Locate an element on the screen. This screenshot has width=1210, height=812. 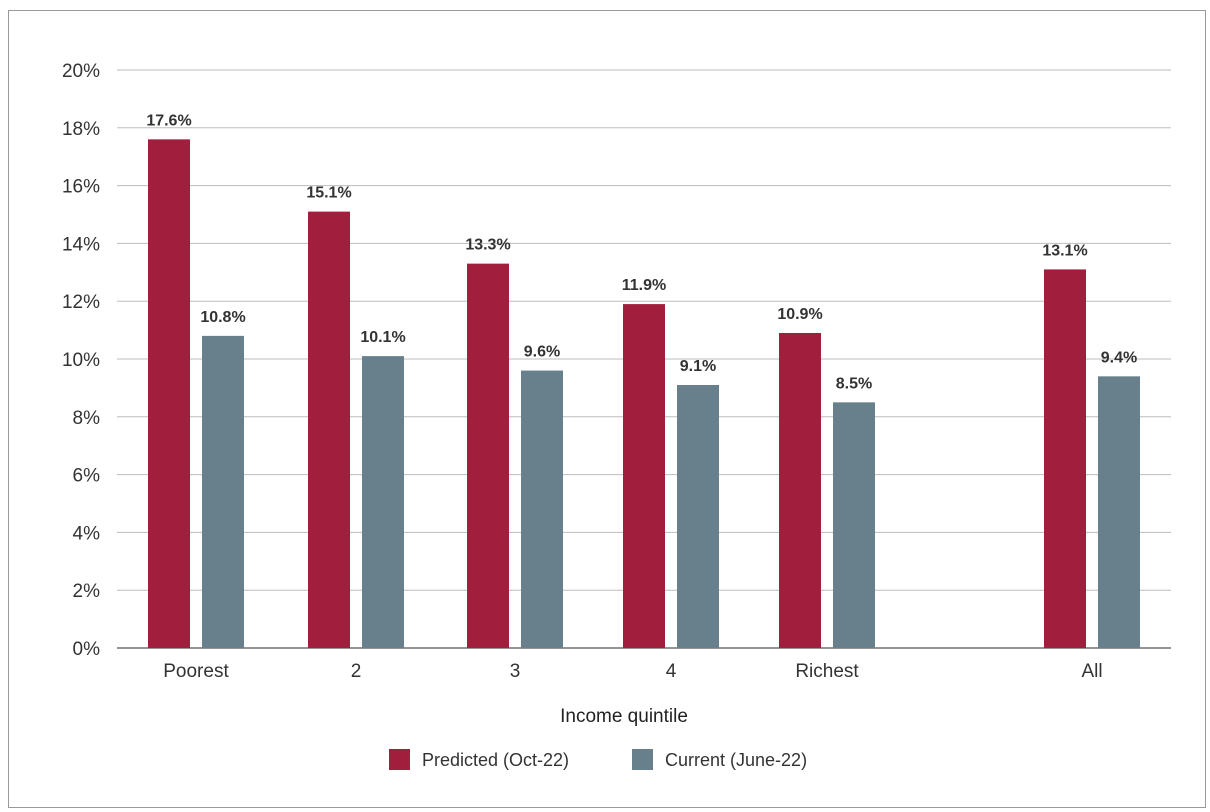
data-label: 9.4% is located at coordinates (1119, 357).